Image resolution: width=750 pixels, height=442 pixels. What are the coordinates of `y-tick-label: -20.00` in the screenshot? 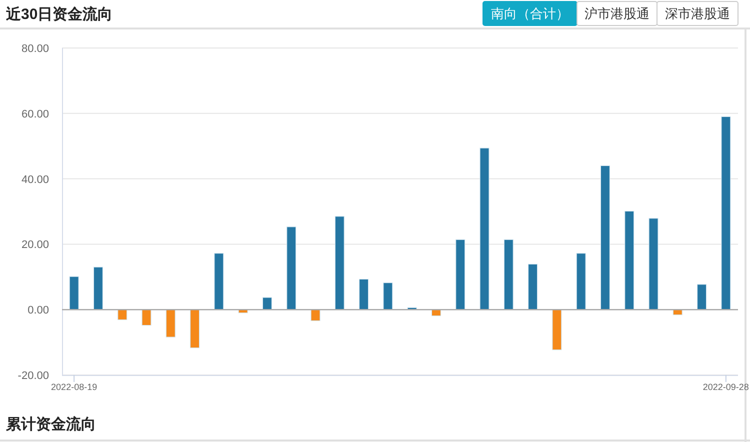 It's located at (33, 376).